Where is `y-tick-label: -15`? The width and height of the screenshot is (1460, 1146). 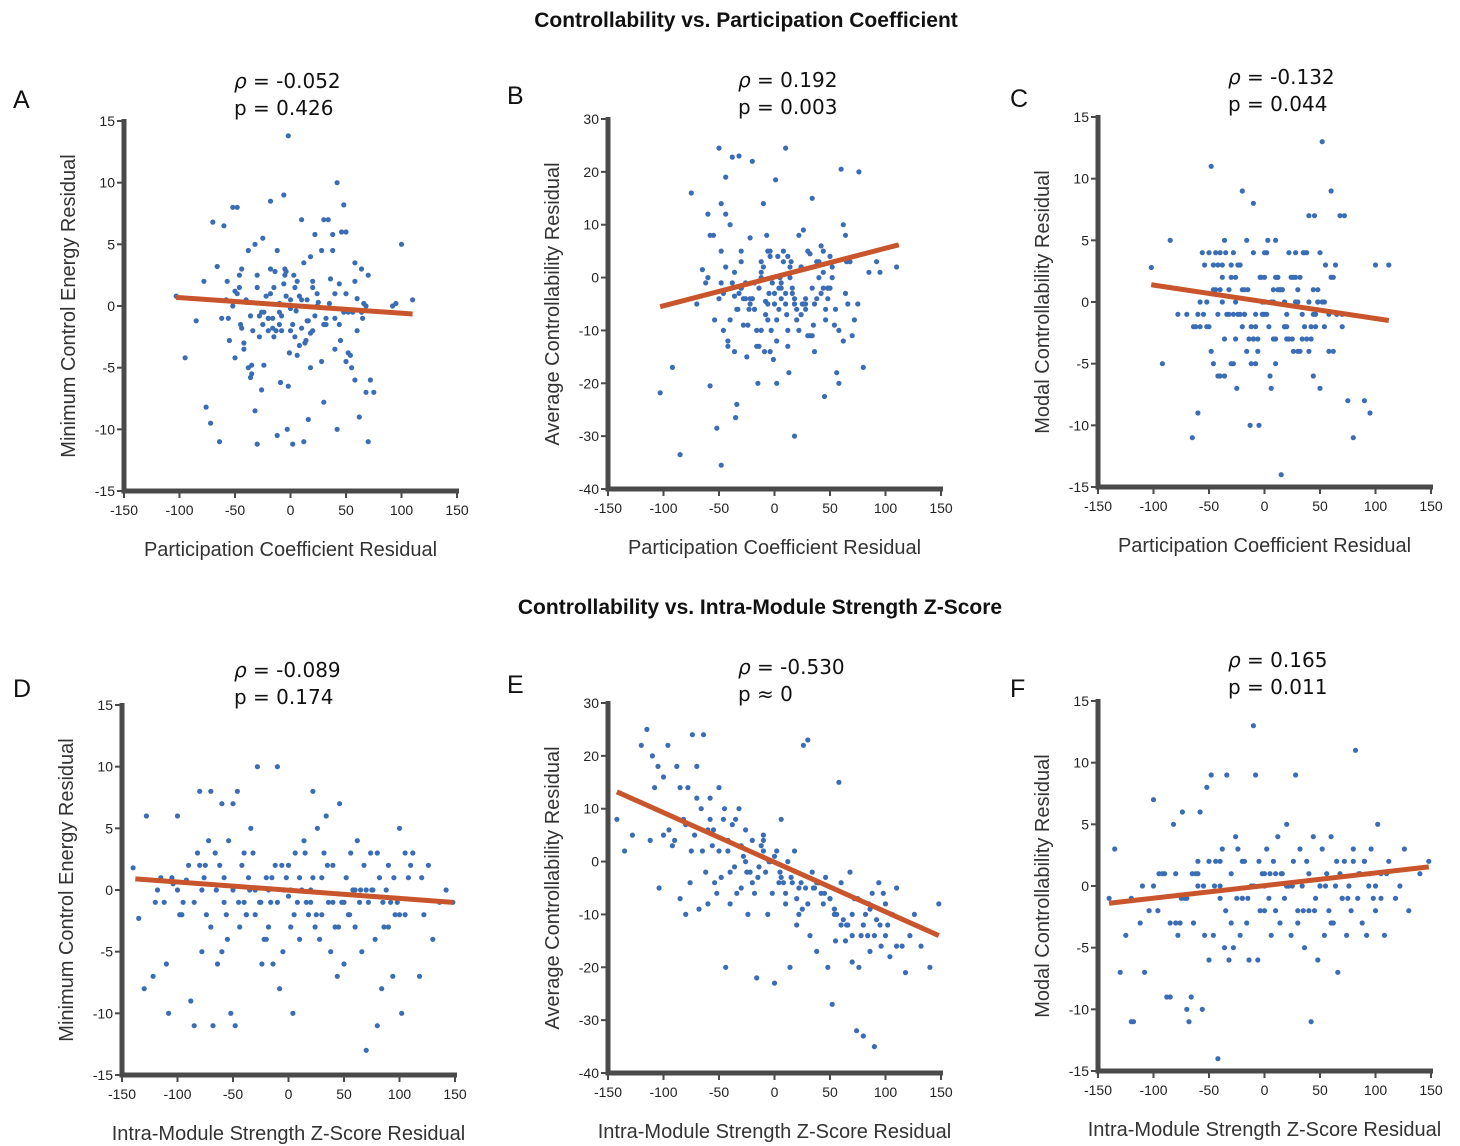 y-tick-label: -15 is located at coordinates (1079, 1071).